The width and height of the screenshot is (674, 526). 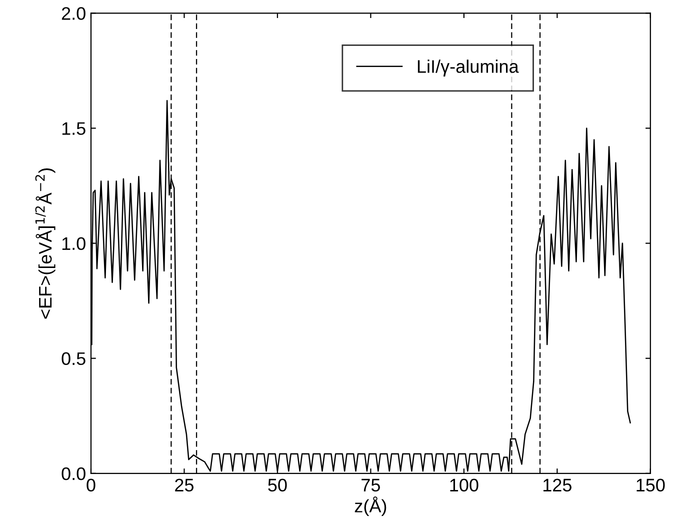 I want to click on y-tick-label: 0.0, so click(x=74, y=473).